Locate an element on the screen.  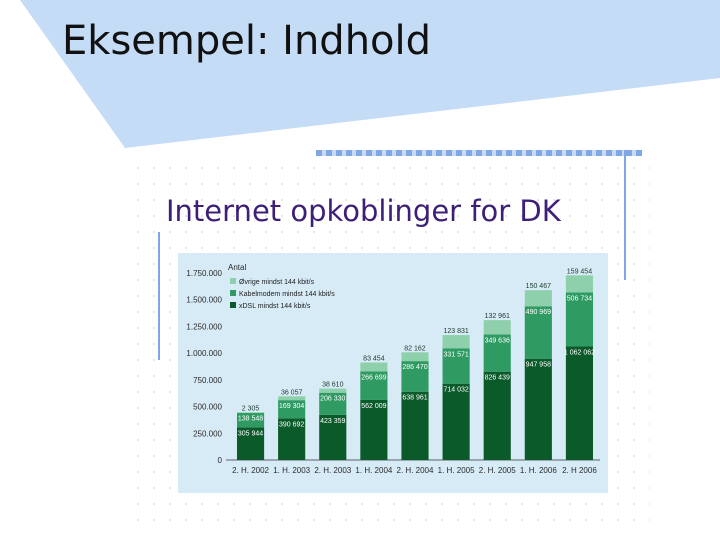
data-label: 1 062 062 is located at coordinates (579, 353).